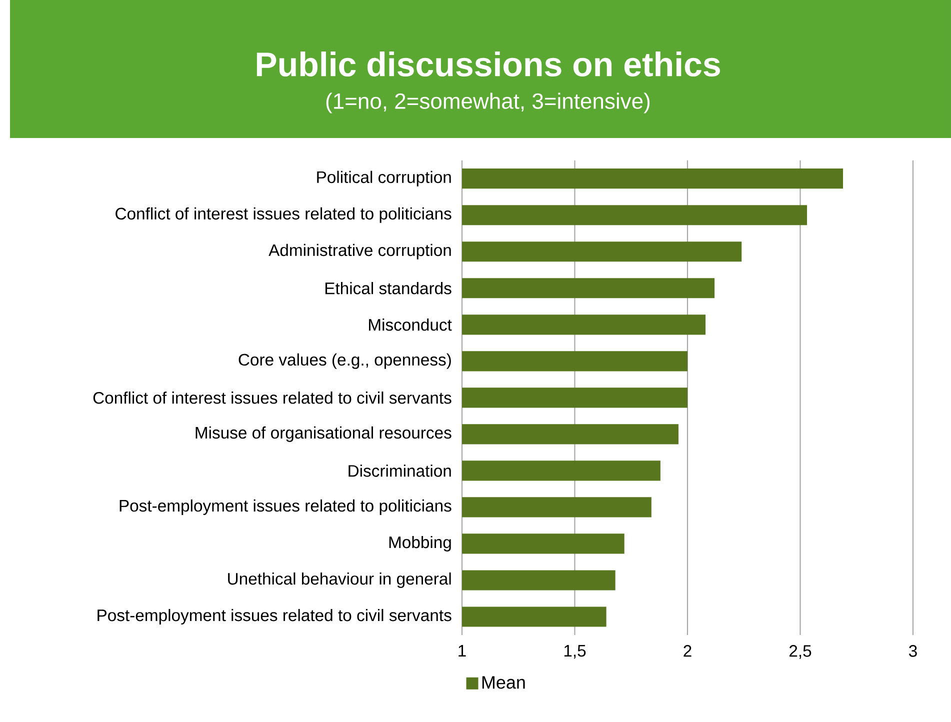 The height and width of the screenshot is (722, 951). Describe the element at coordinates (912, 651) in the screenshot. I see `x-tick-label: 3` at that location.